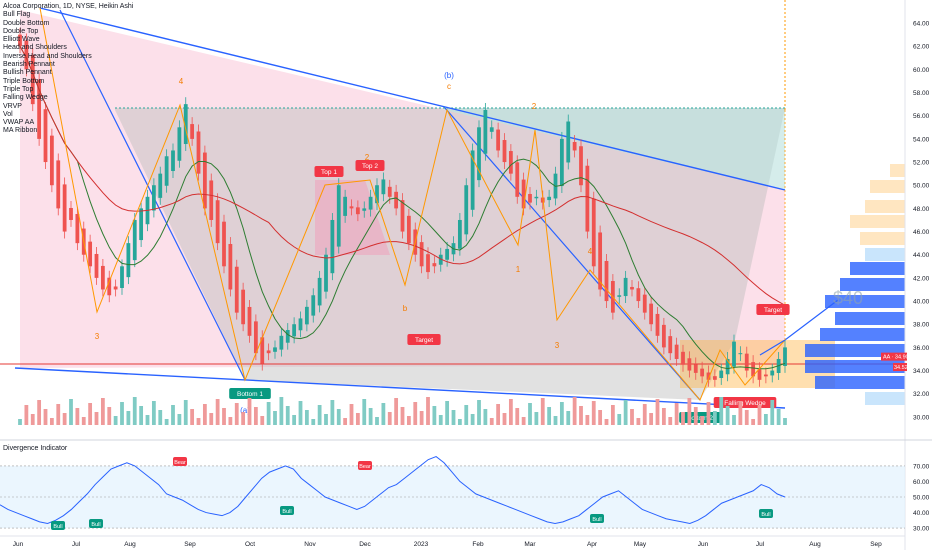 The image size is (932, 550). What do you see at coordinates (96, 523) in the screenshot?
I see `divergence-signal-badge` at bounding box center [96, 523].